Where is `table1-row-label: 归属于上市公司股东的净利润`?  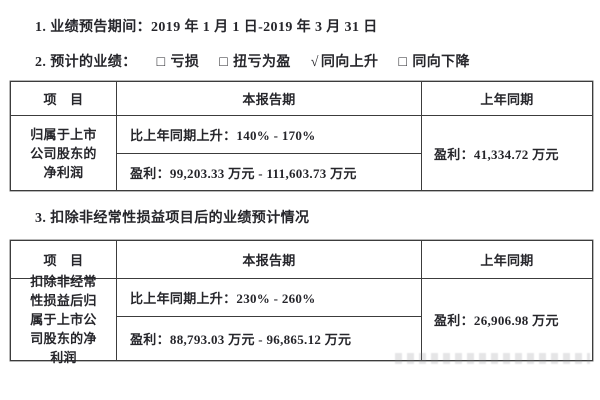
table1-row-label: 归属于上市公司股东的净利润 is located at coordinates (64, 153).